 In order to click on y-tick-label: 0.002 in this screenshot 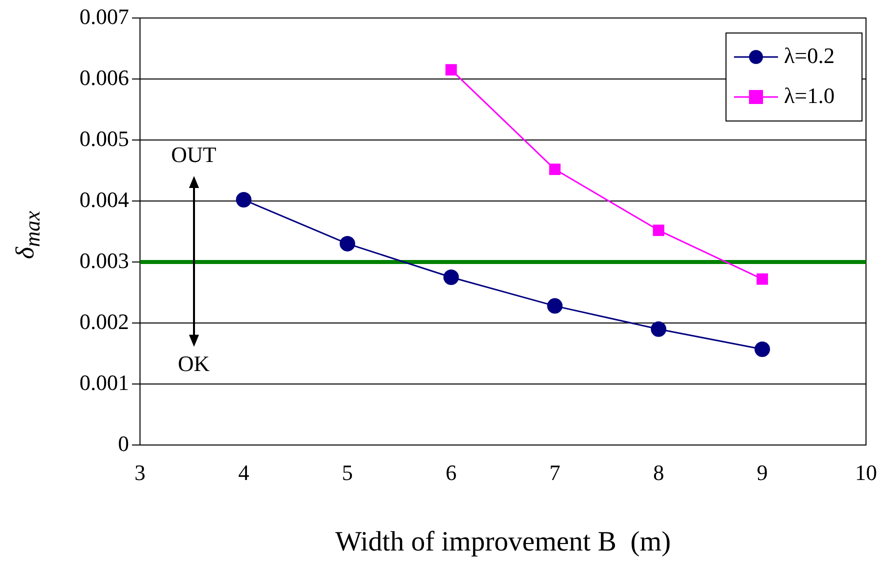, I will do `click(104, 321)`.